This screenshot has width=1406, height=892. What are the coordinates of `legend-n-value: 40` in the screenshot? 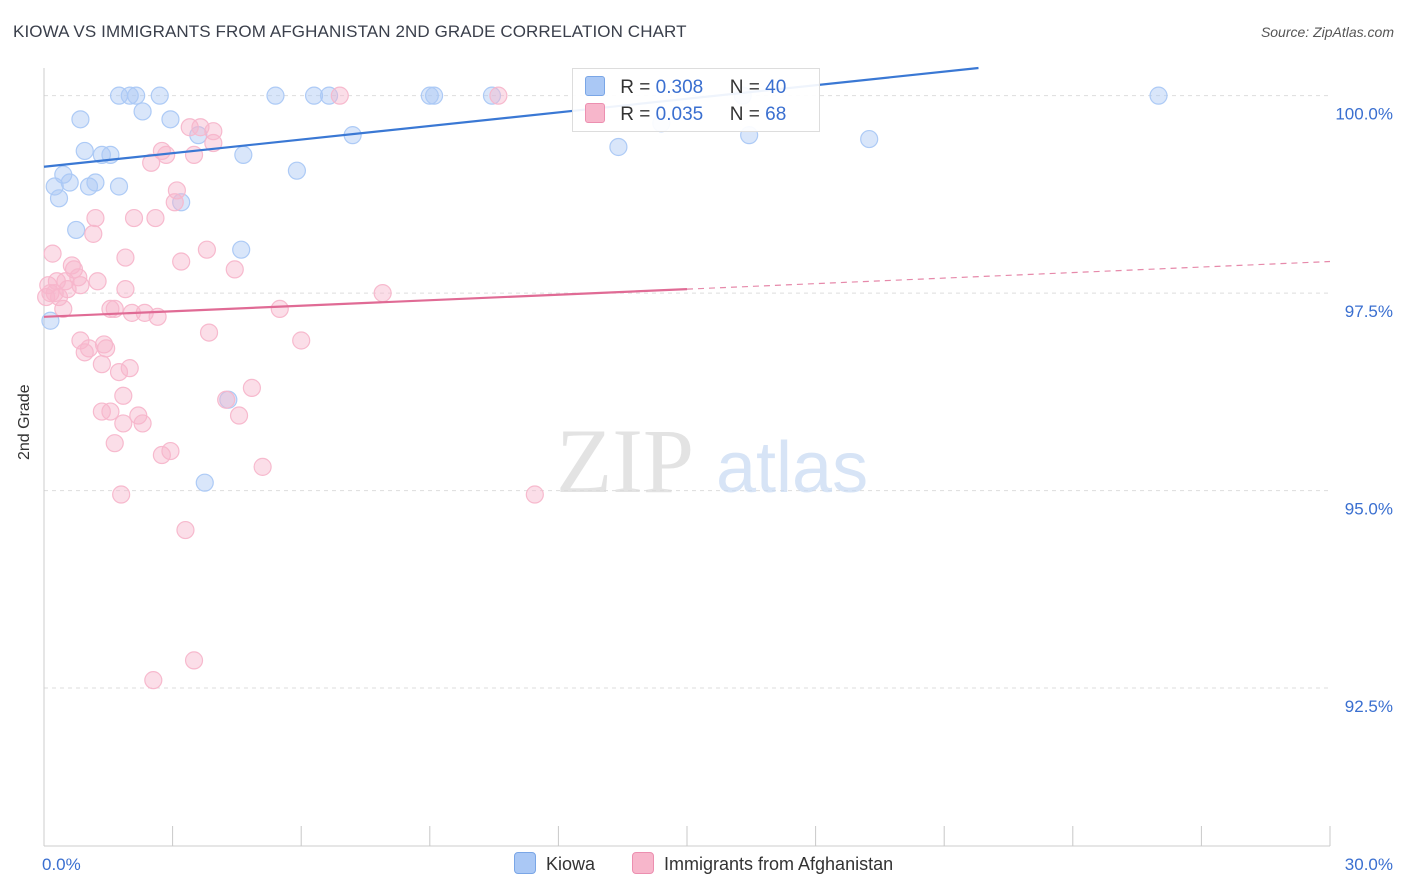 It's located at (776, 87).